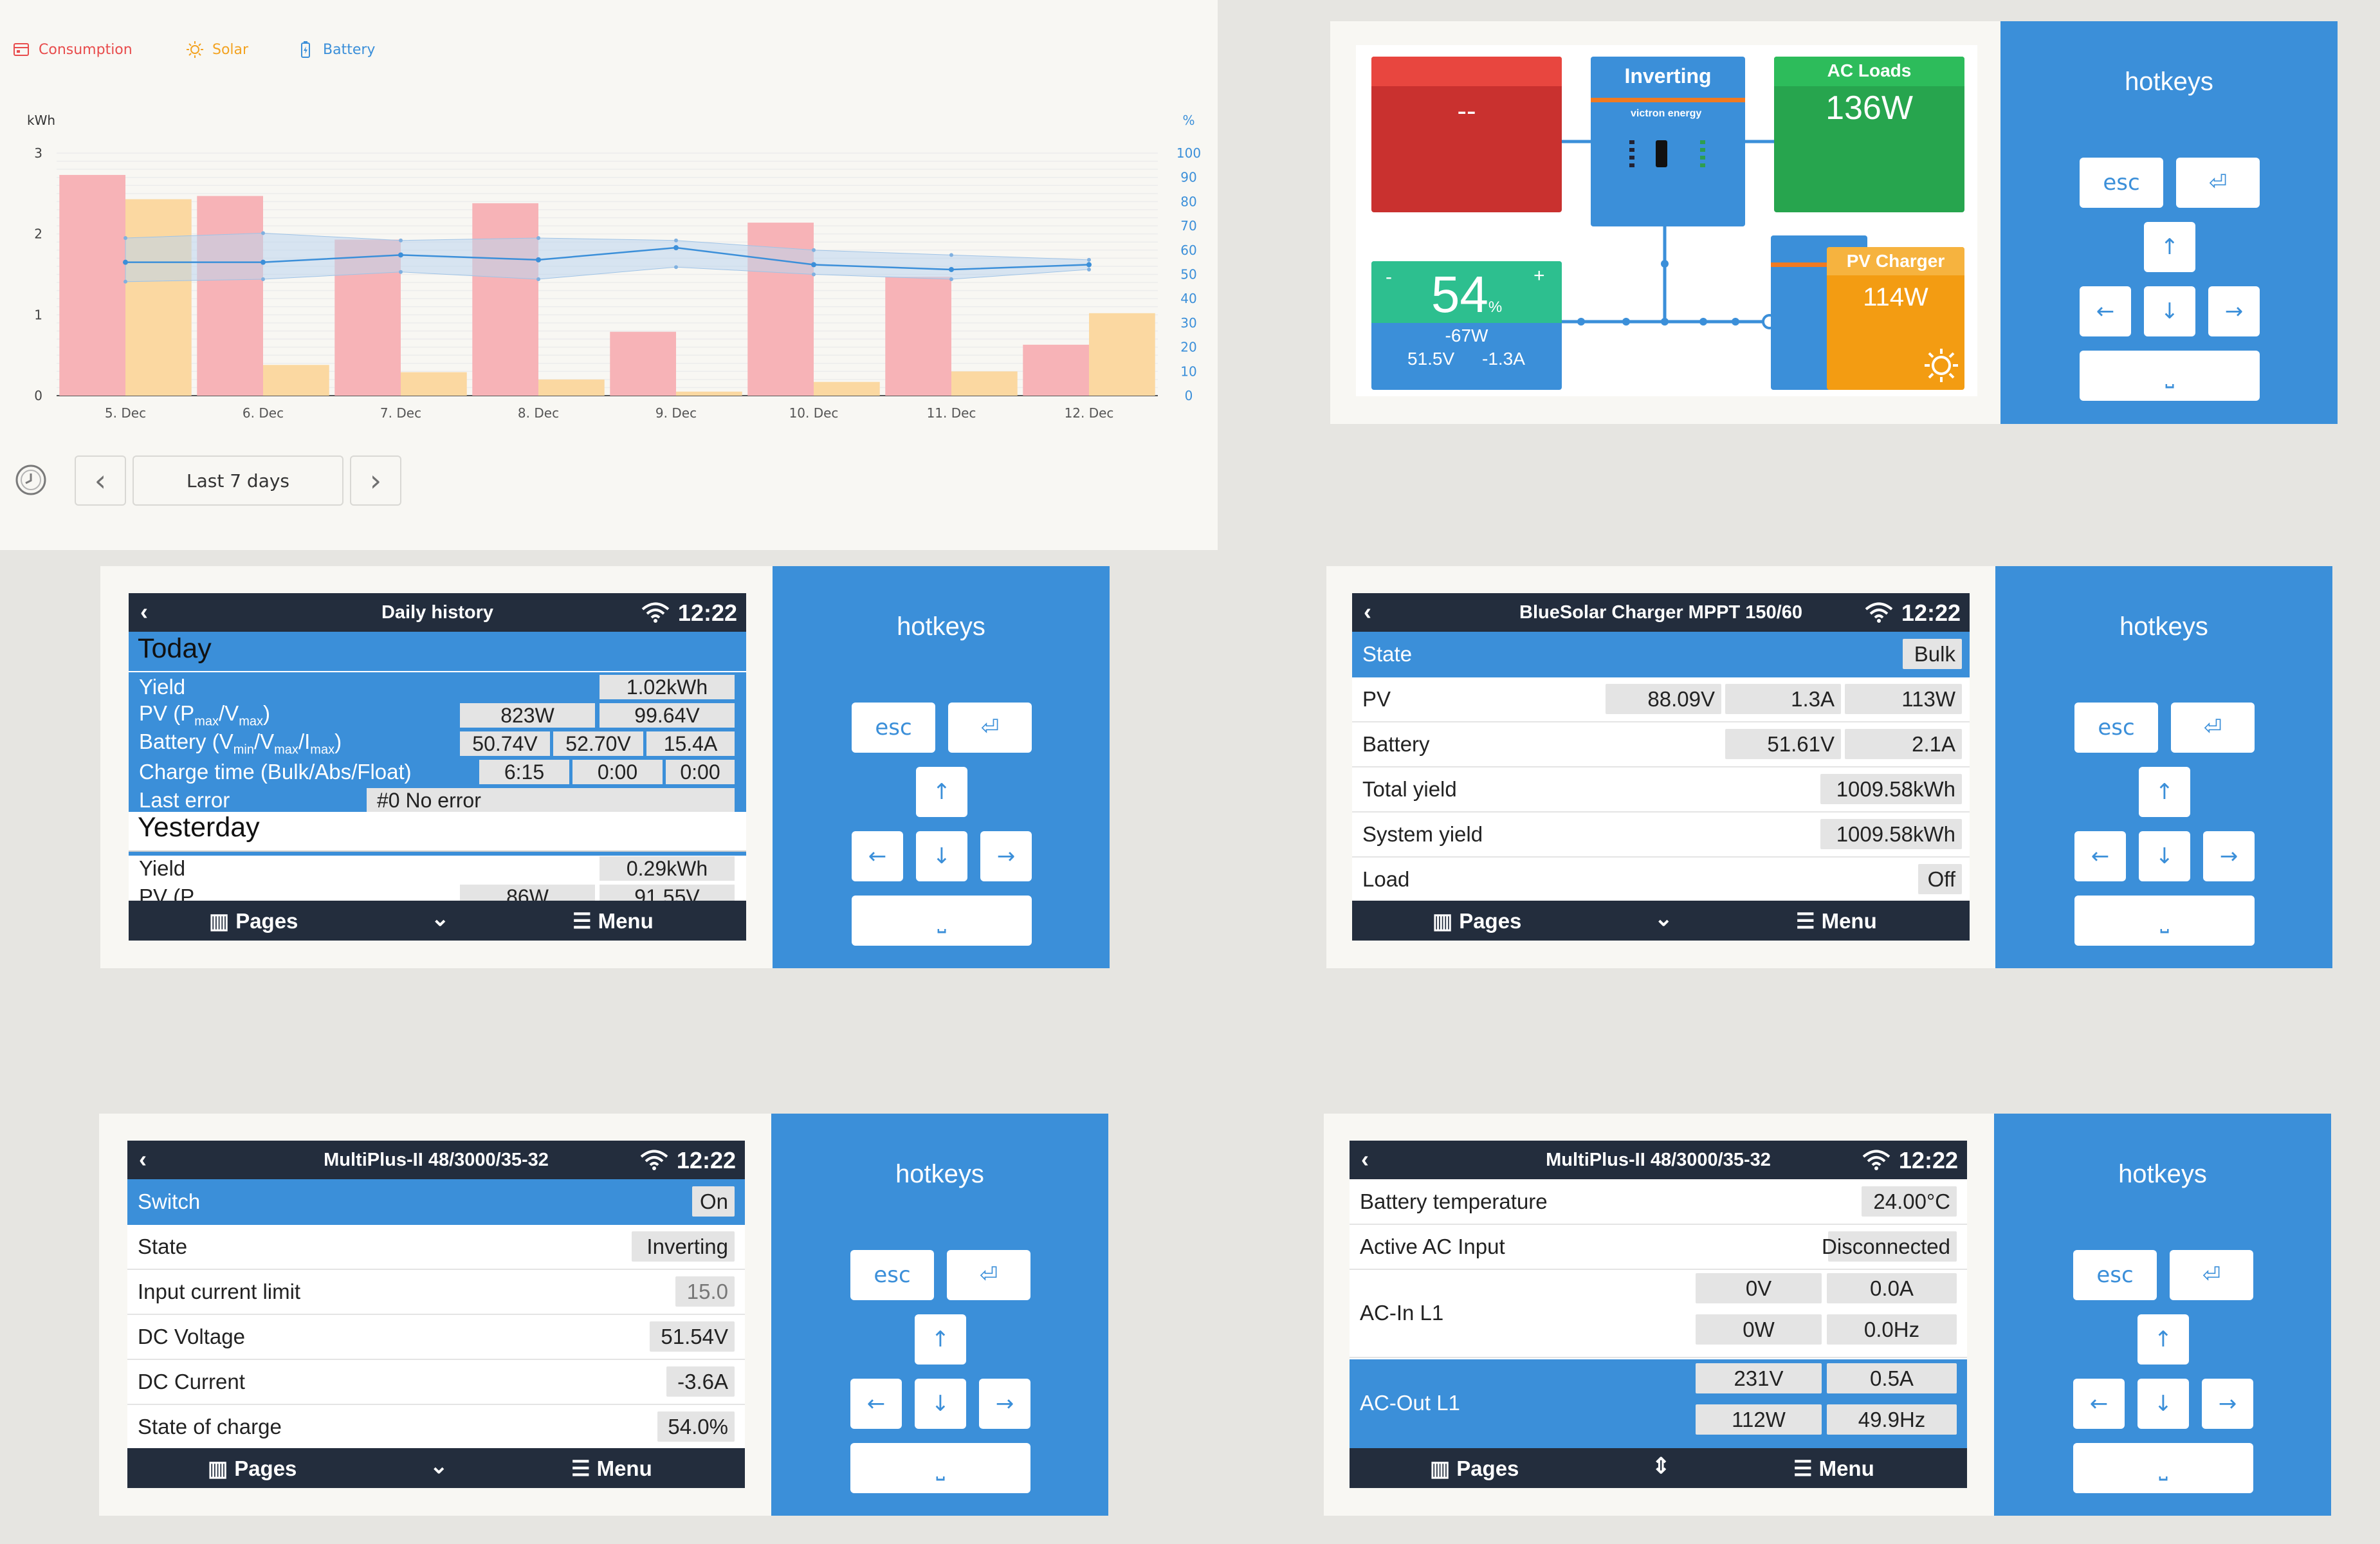 The width and height of the screenshot is (2380, 1544). Describe the element at coordinates (31, 480) in the screenshot. I see `history-clock-icon` at that location.